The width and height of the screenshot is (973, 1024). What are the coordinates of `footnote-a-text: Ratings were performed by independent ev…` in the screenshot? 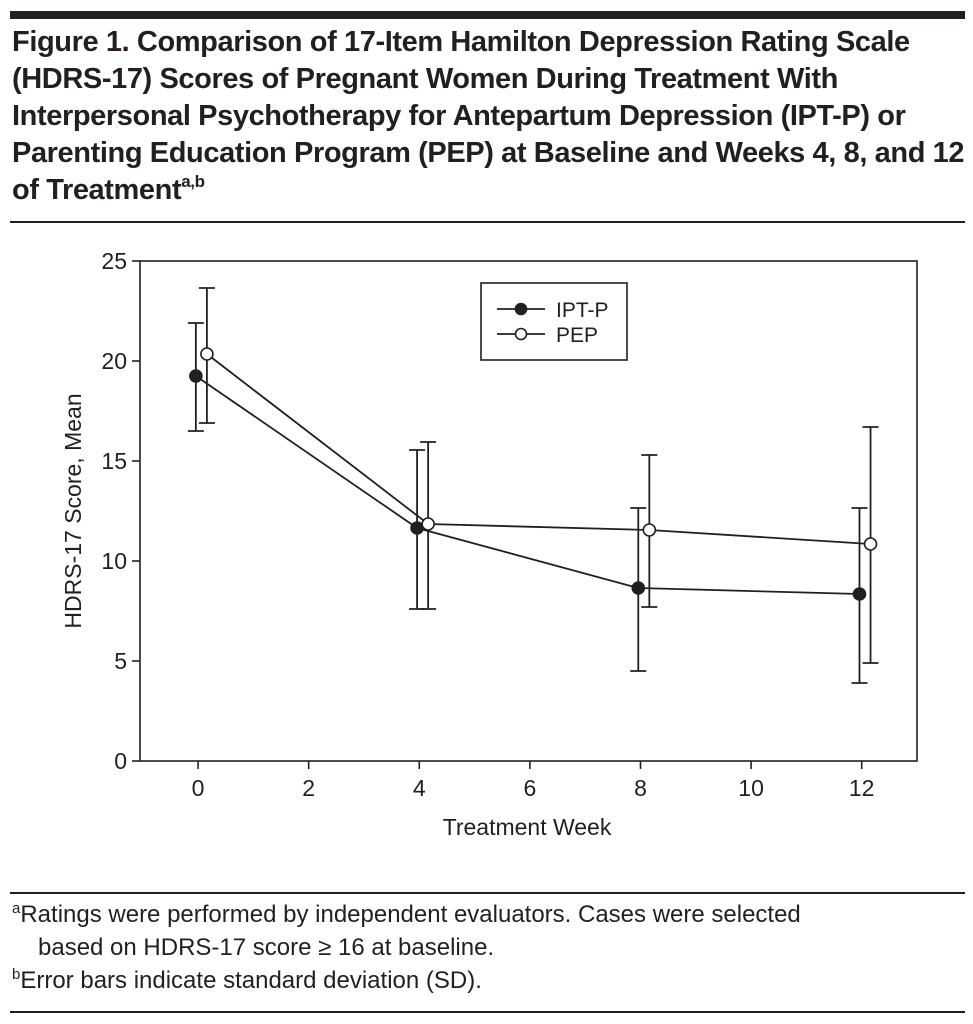 It's located at (410, 914).